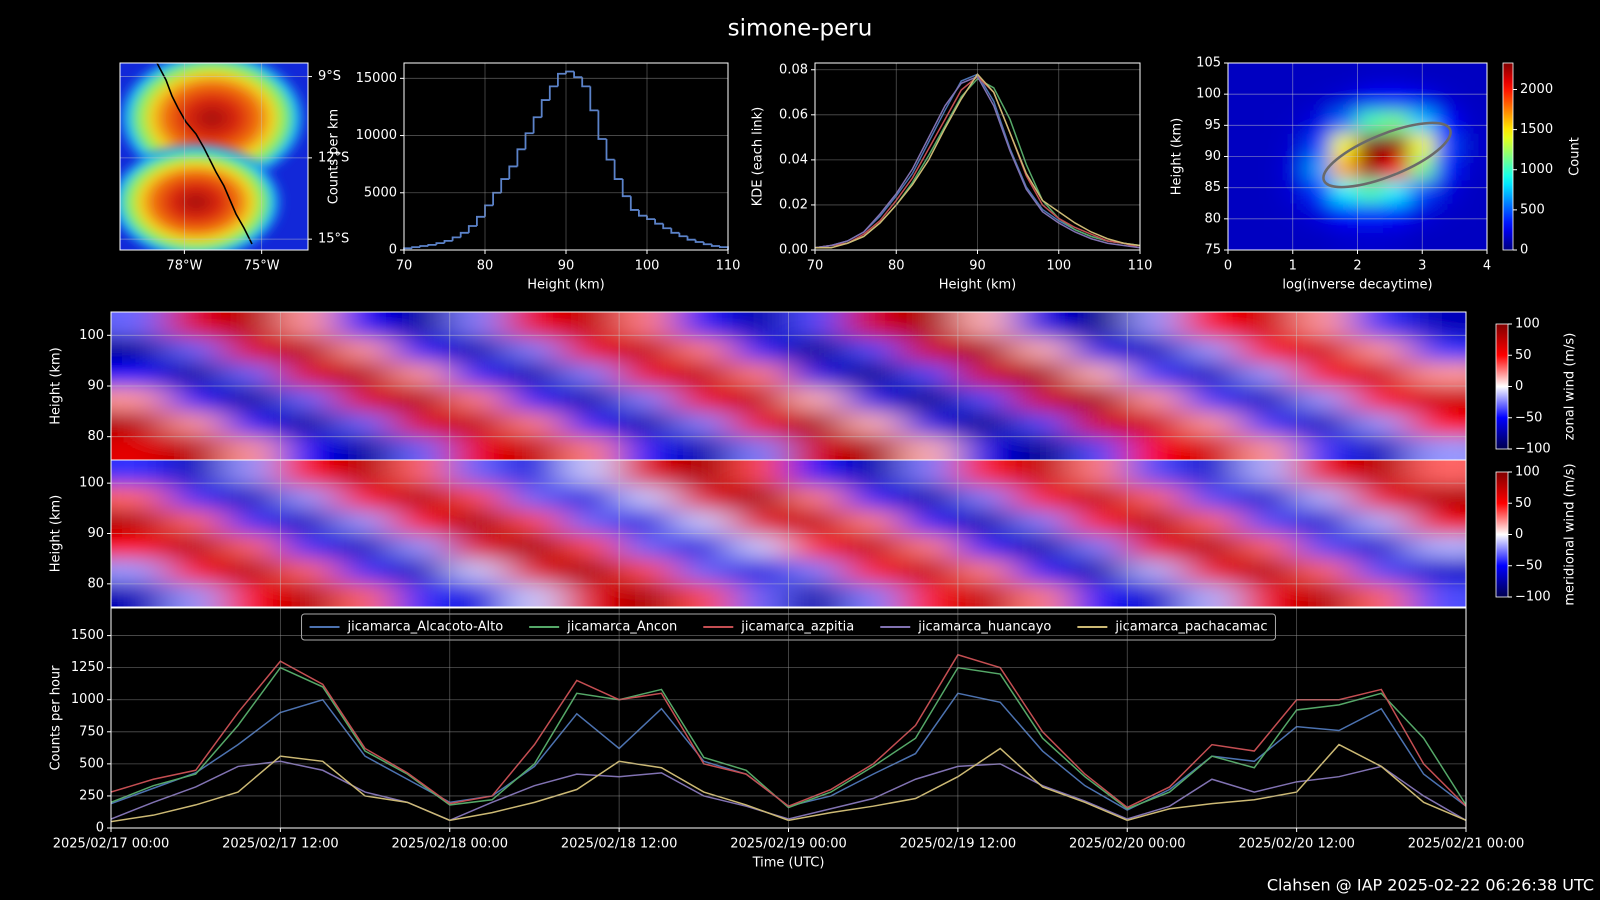  I want to click on colorbar, so click(1502, 534).